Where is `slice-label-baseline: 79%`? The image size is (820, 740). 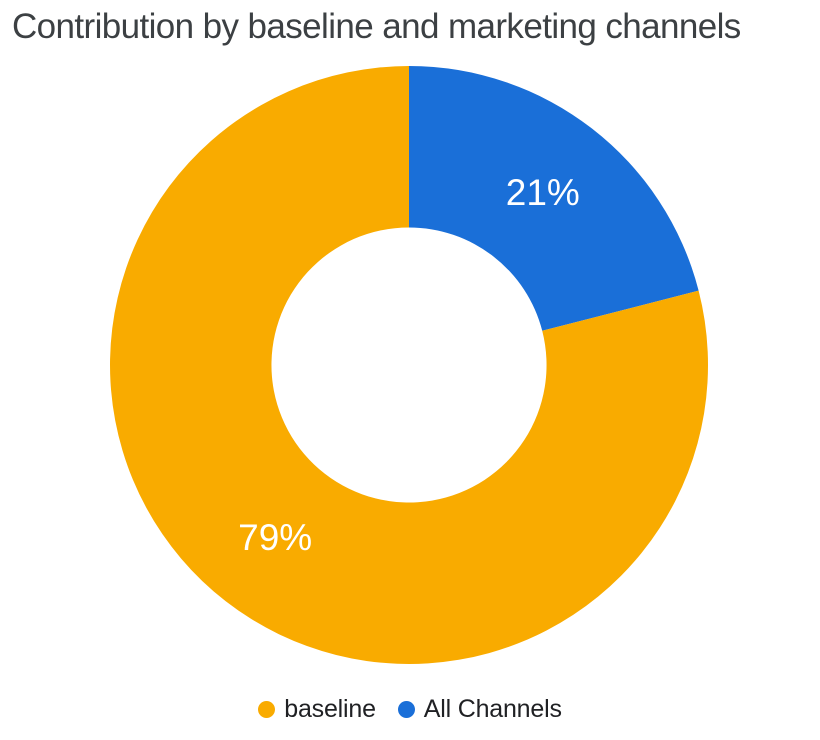
slice-label-baseline: 79% is located at coordinates (275, 537).